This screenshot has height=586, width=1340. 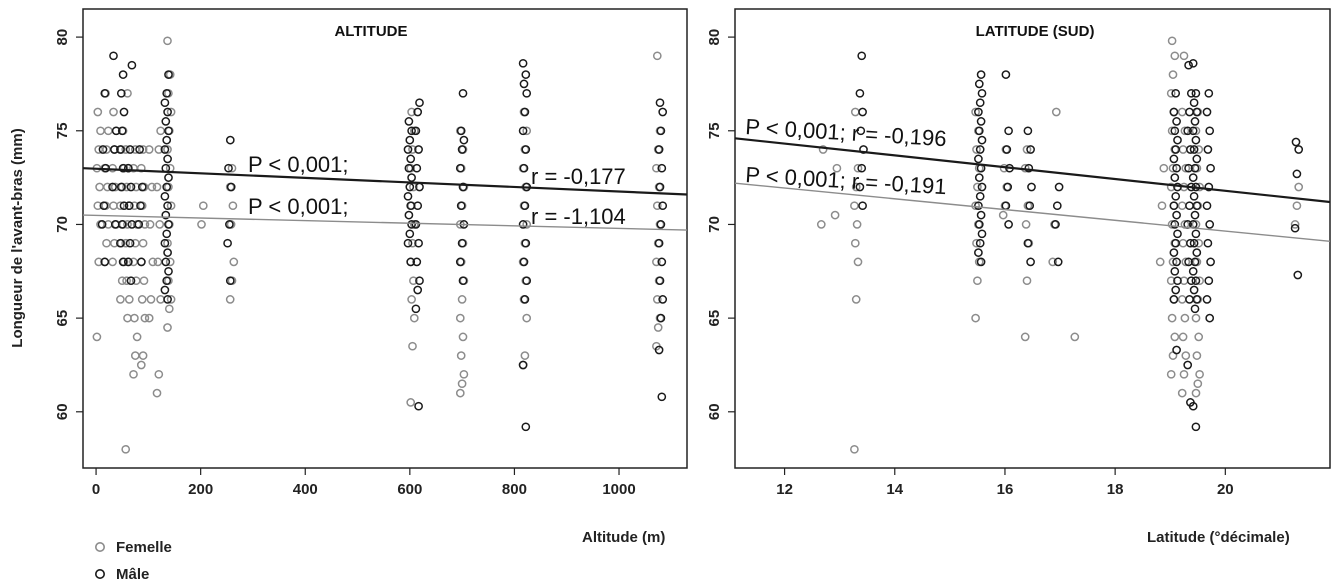 I want to click on altitude-x-axis-label: Altitude (m), so click(x=623, y=537).